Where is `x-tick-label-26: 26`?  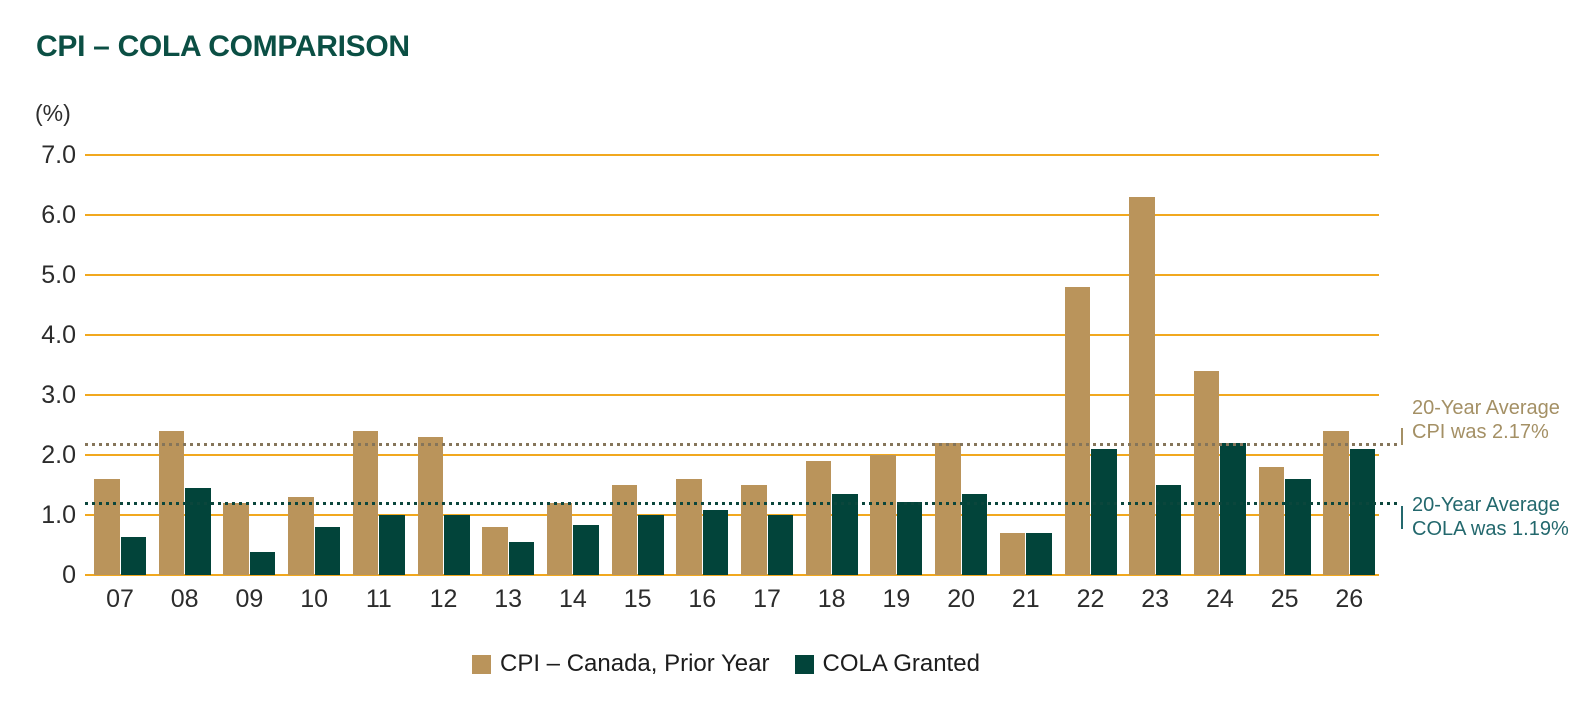
x-tick-label-26: 26 is located at coordinates (1349, 599).